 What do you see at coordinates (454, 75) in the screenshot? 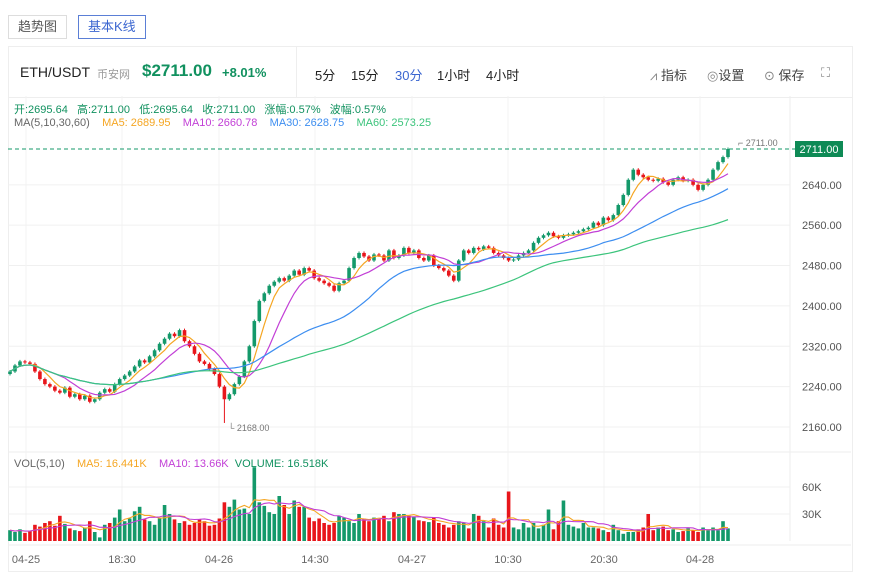
I see `period-1h: 1小时` at bounding box center [454, 75].